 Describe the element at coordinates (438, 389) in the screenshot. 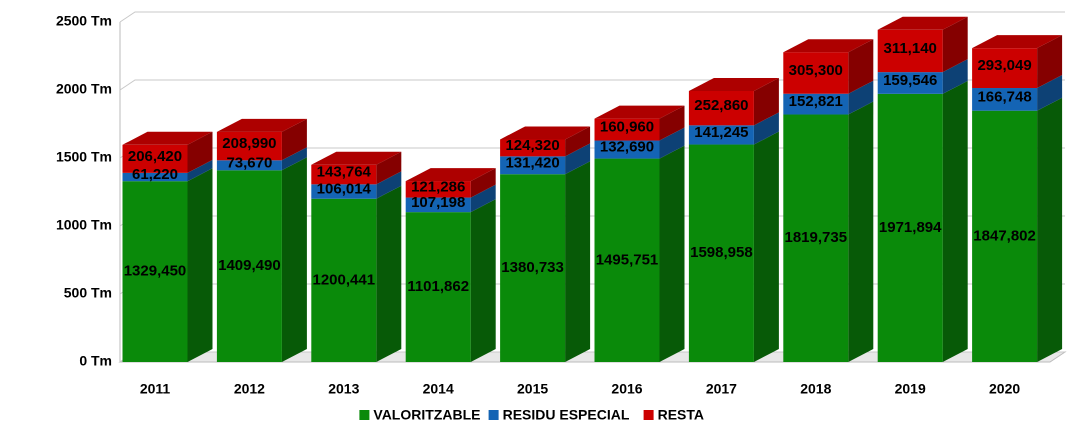

I see `x-tick-label: 2014` at that location.